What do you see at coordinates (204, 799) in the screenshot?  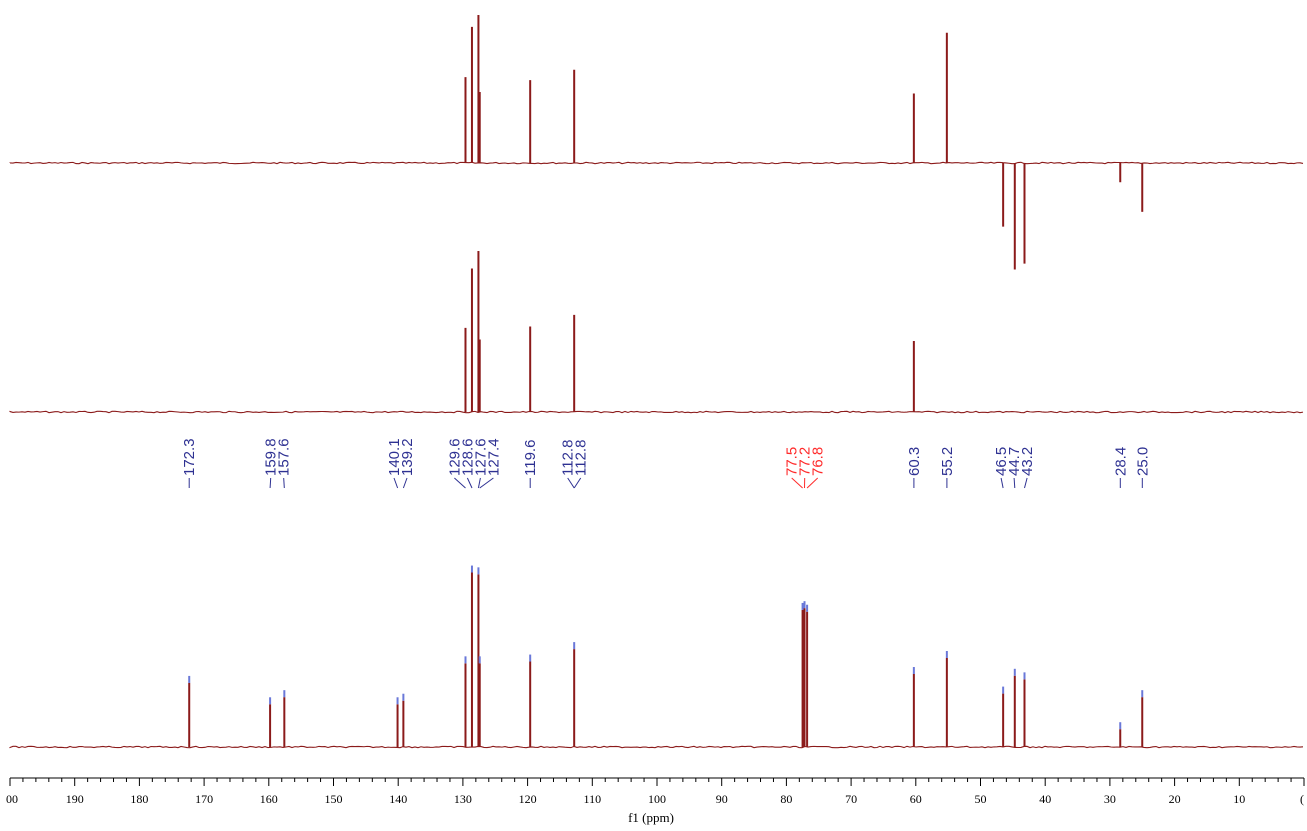 I see `x-tick-label: 170` at bounding box center [204, 799].